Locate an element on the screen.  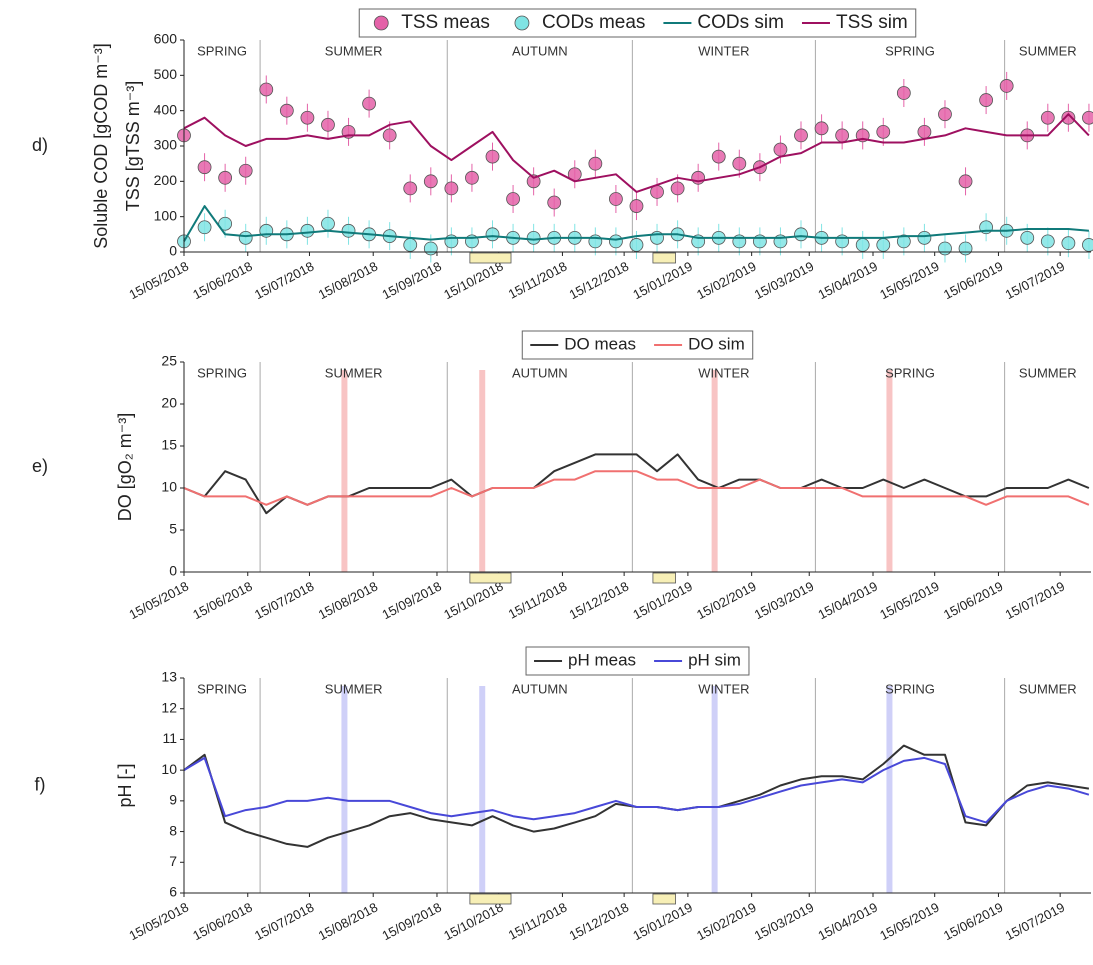
panel-label: e) is located at coordinates (40, 466).